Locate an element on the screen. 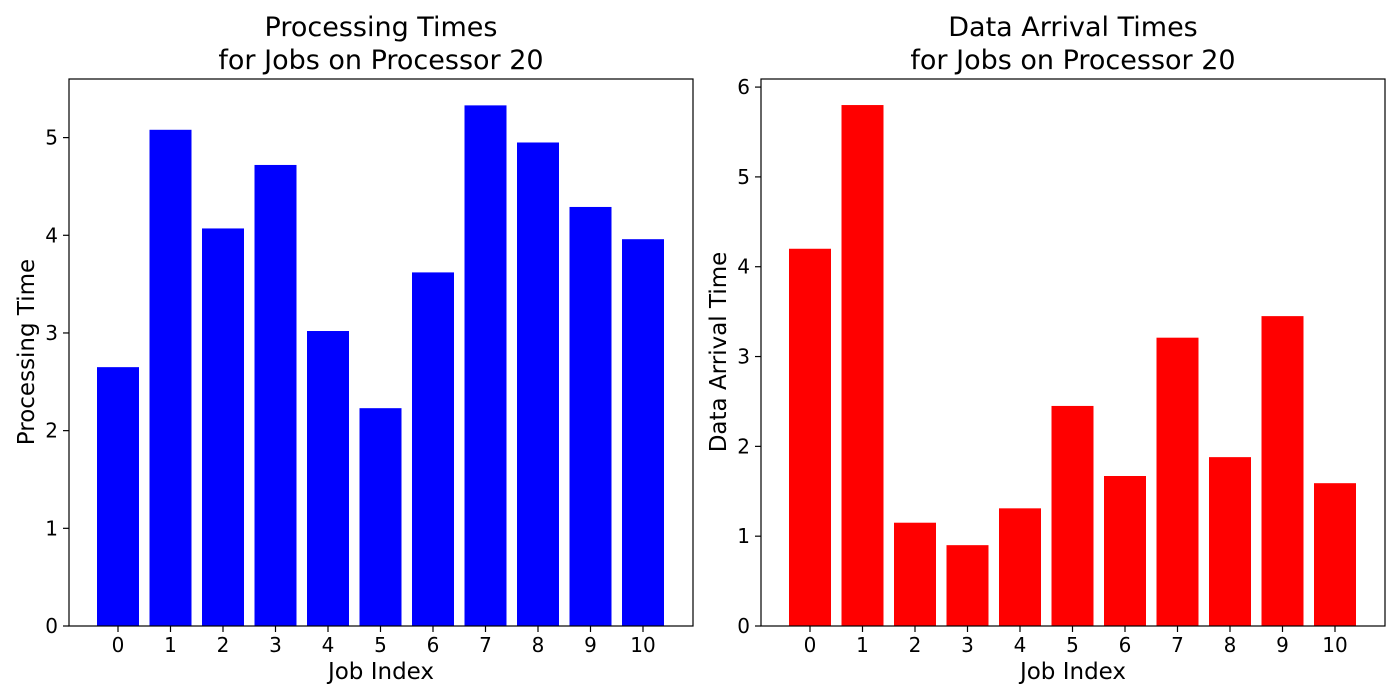 The height and width of the screenshot is (700, 1400). y-tick-label: 6 is located at coordinates (743, 87).